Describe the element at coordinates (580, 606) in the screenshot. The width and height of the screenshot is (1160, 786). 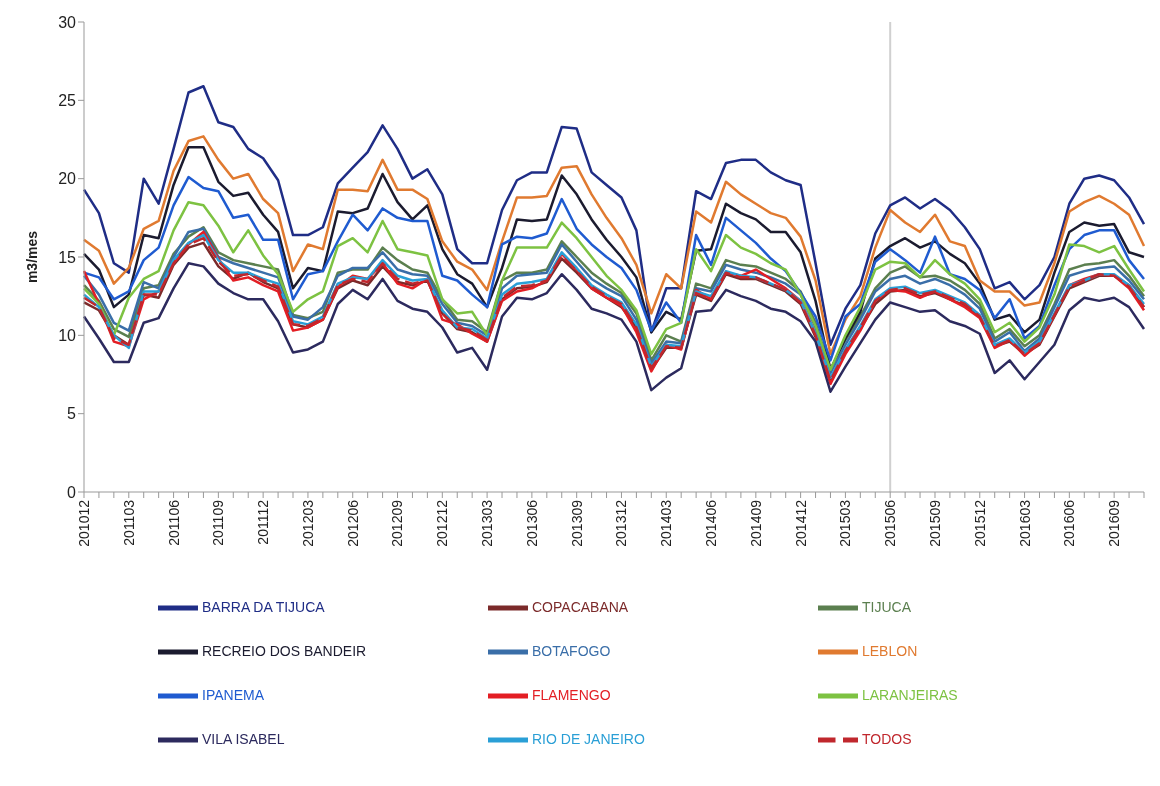
I see `legend-label: COPACABANA` at that location.